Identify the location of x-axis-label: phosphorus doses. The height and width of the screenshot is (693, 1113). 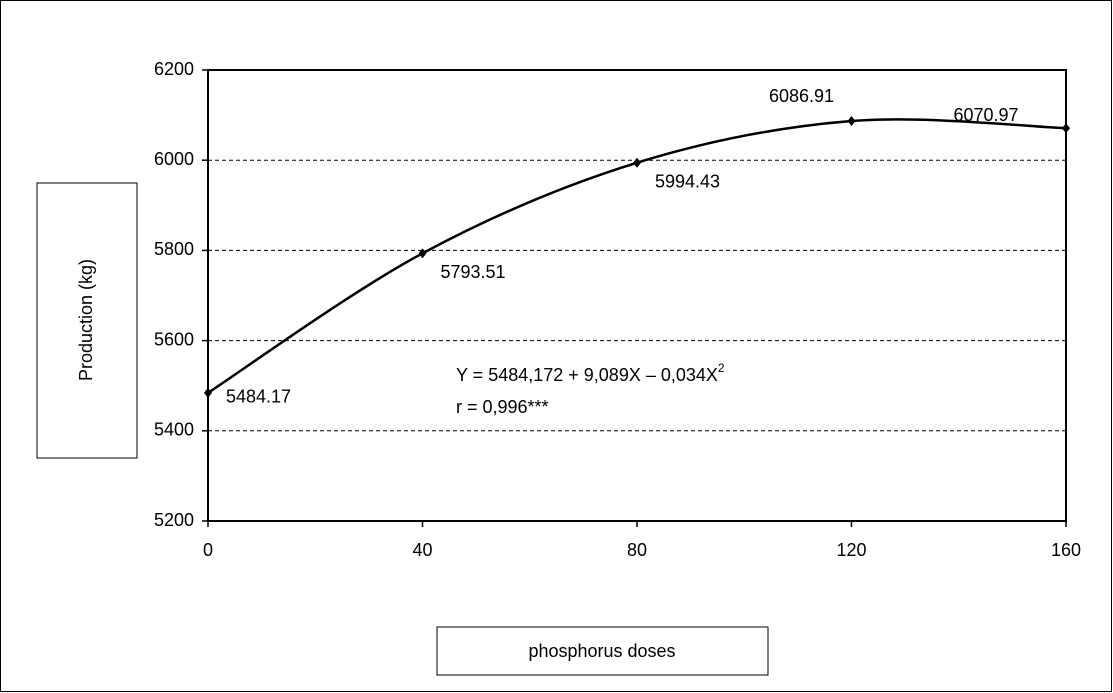
(601, 651).